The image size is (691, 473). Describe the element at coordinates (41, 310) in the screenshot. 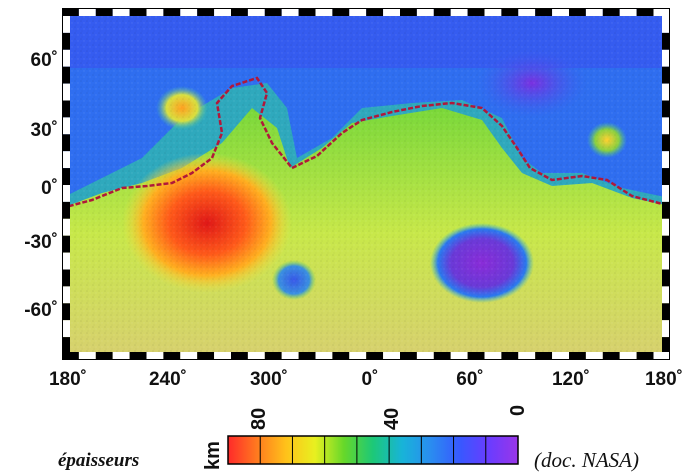

I see `lat-label-neg60: -60˚` at that location.